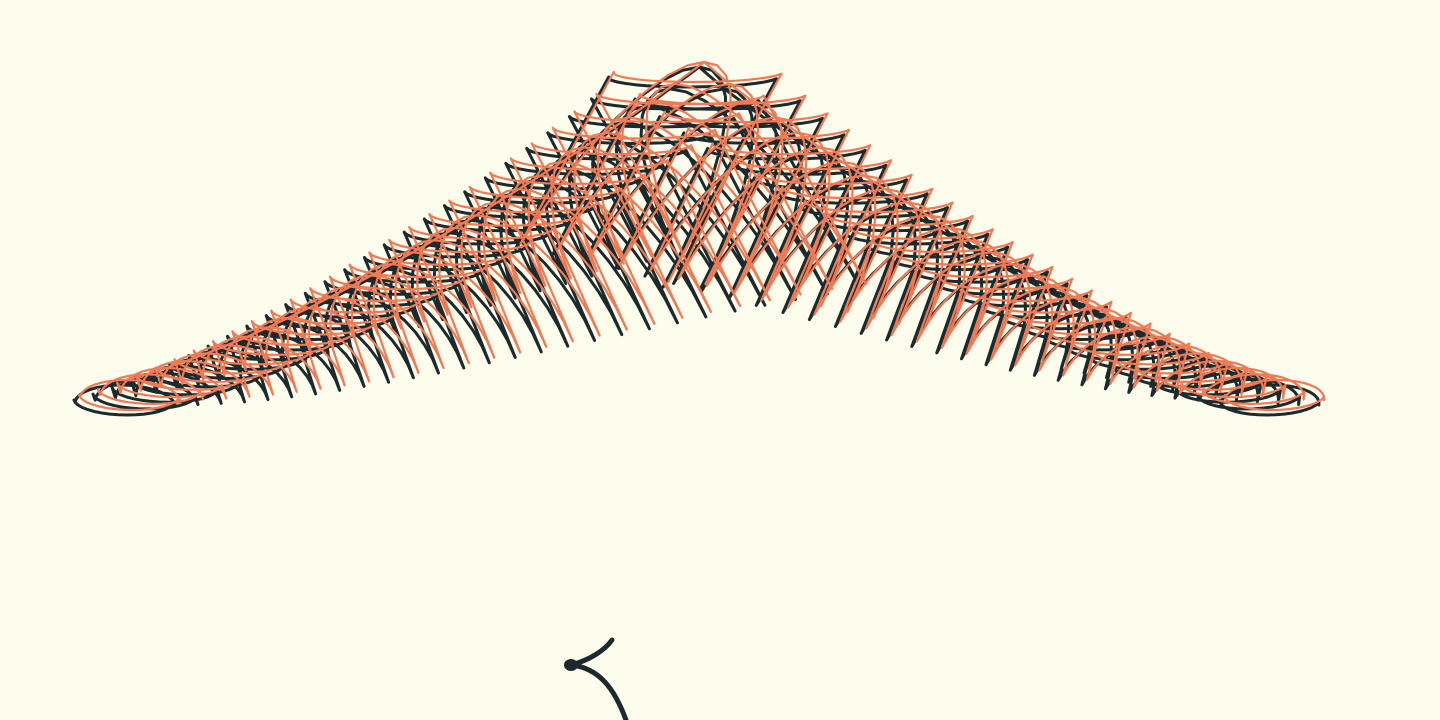 Image resolution: width=1440 pixels, height=720 pixels. I want to click on pen-start-dot, so click(571, 665).